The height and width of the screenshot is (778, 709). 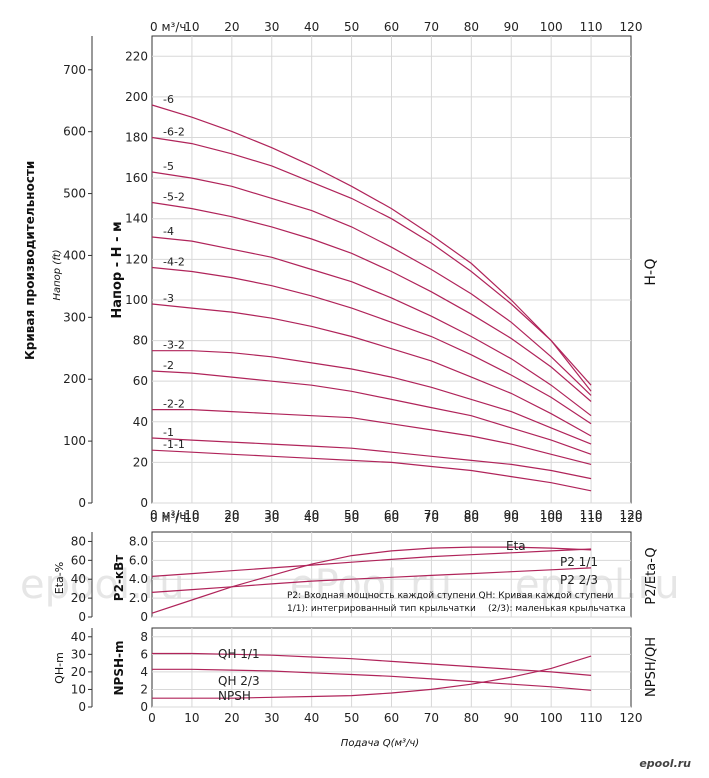 What do you see at coordinates (551, 518) in the screenshot?
I see `p2-x-tick: 100` at bounding box center [551, 518].